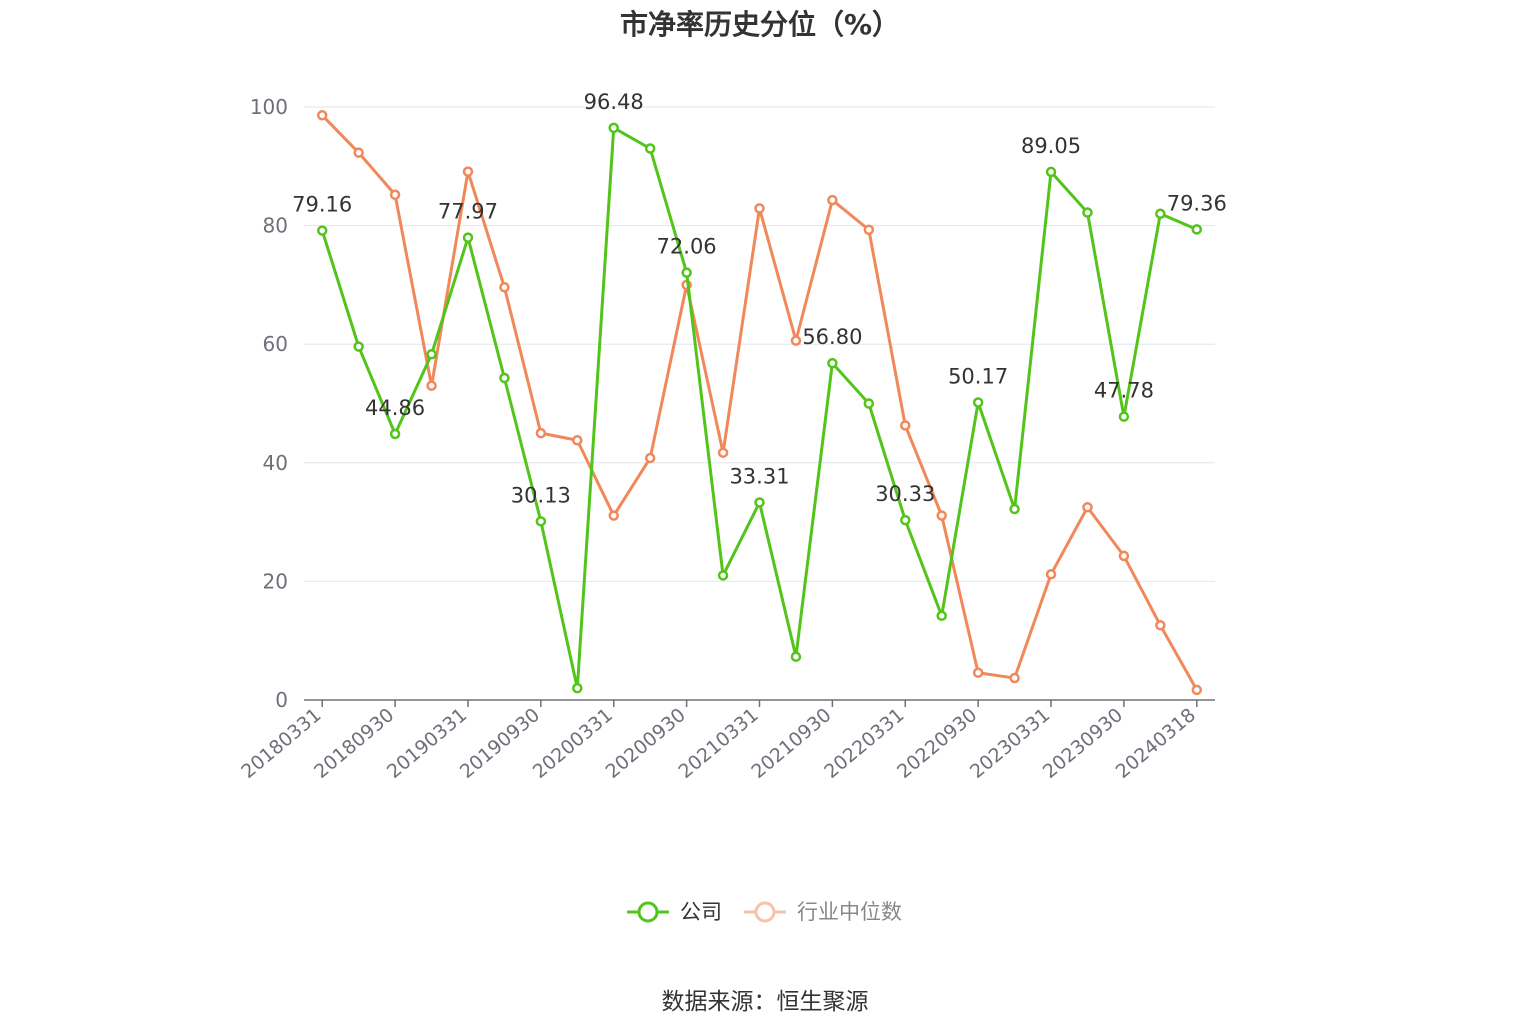  I want to click on y-tick-label: 80, so click(275, 226).